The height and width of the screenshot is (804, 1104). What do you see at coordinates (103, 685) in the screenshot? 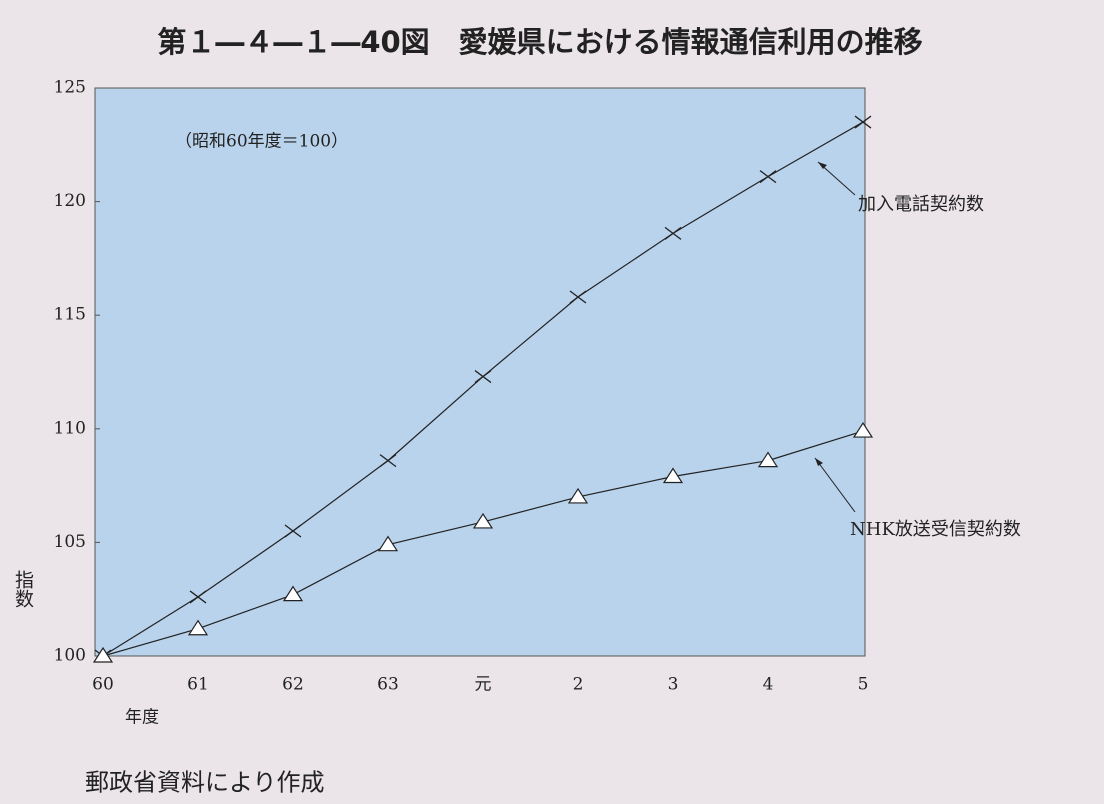
I see `x-tick-label: 60` at bounding box center [103, 685].